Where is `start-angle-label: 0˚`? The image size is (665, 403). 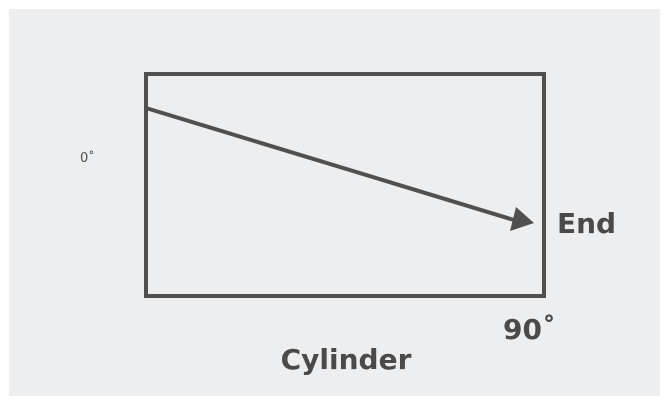 start-angle-label: 0˚ is located at coordinates (87, 158).